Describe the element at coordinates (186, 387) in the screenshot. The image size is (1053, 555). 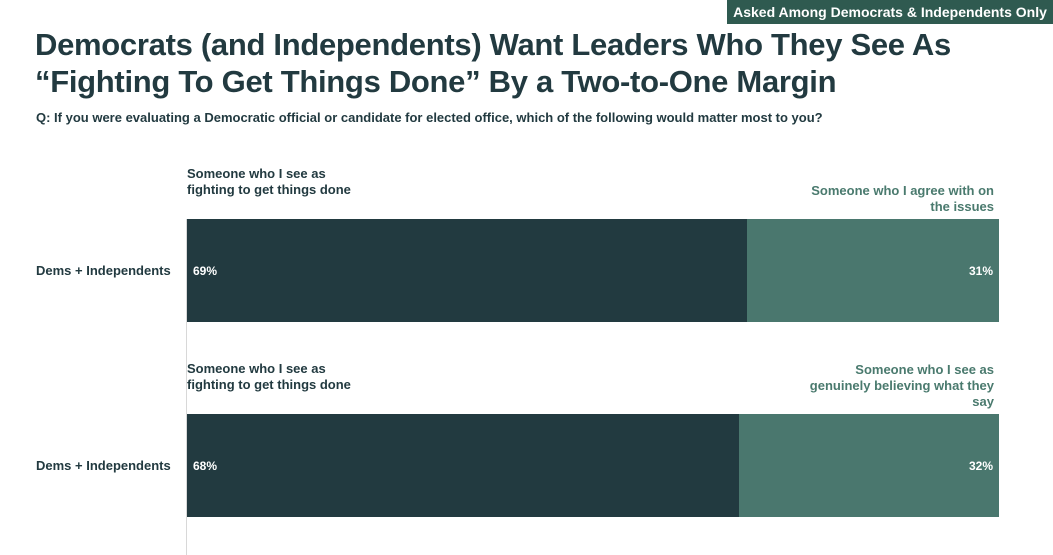
I see `chart-baseline` at that location.